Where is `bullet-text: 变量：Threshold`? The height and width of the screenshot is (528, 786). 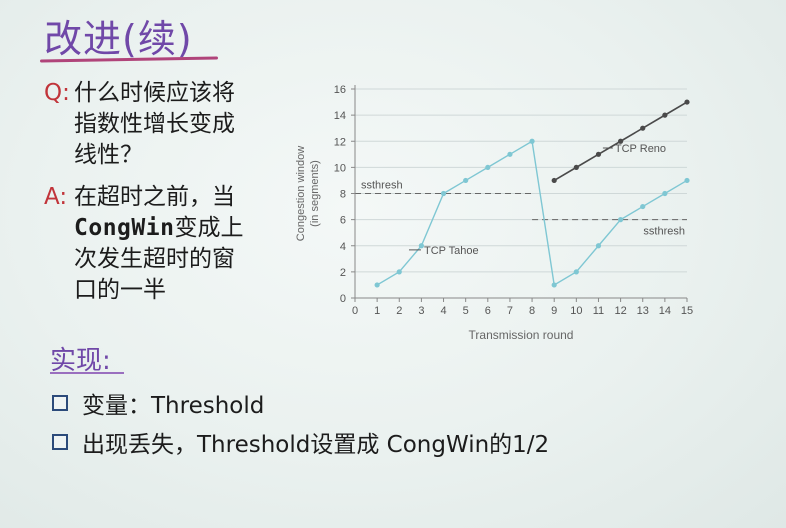 bullet-text: 变量：Threshold is located at coordinates (173, 406).